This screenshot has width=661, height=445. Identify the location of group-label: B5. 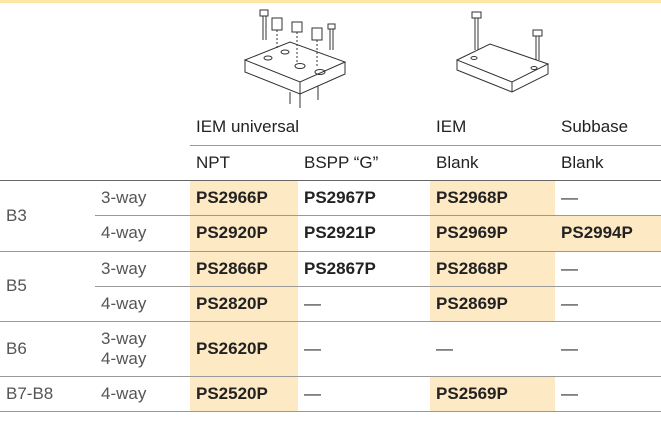
(47, 285).